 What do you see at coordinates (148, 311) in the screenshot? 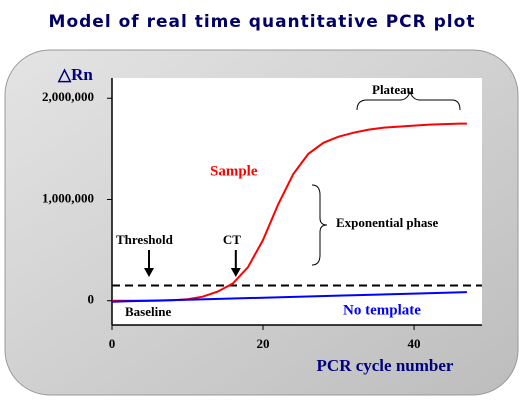
I see `annotation: Baseline` at bounding box center [148, 311].